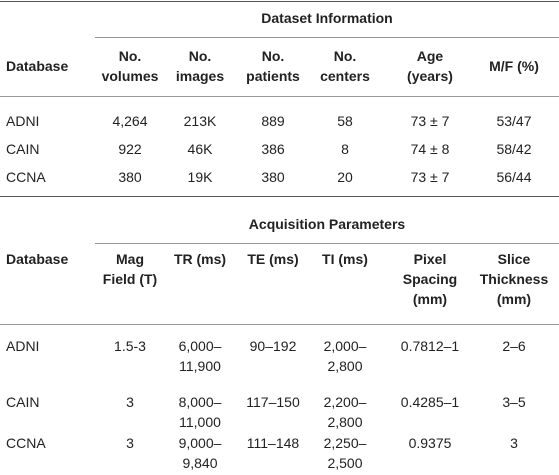  I want to click on table-cell: 922, so click(130, 149).